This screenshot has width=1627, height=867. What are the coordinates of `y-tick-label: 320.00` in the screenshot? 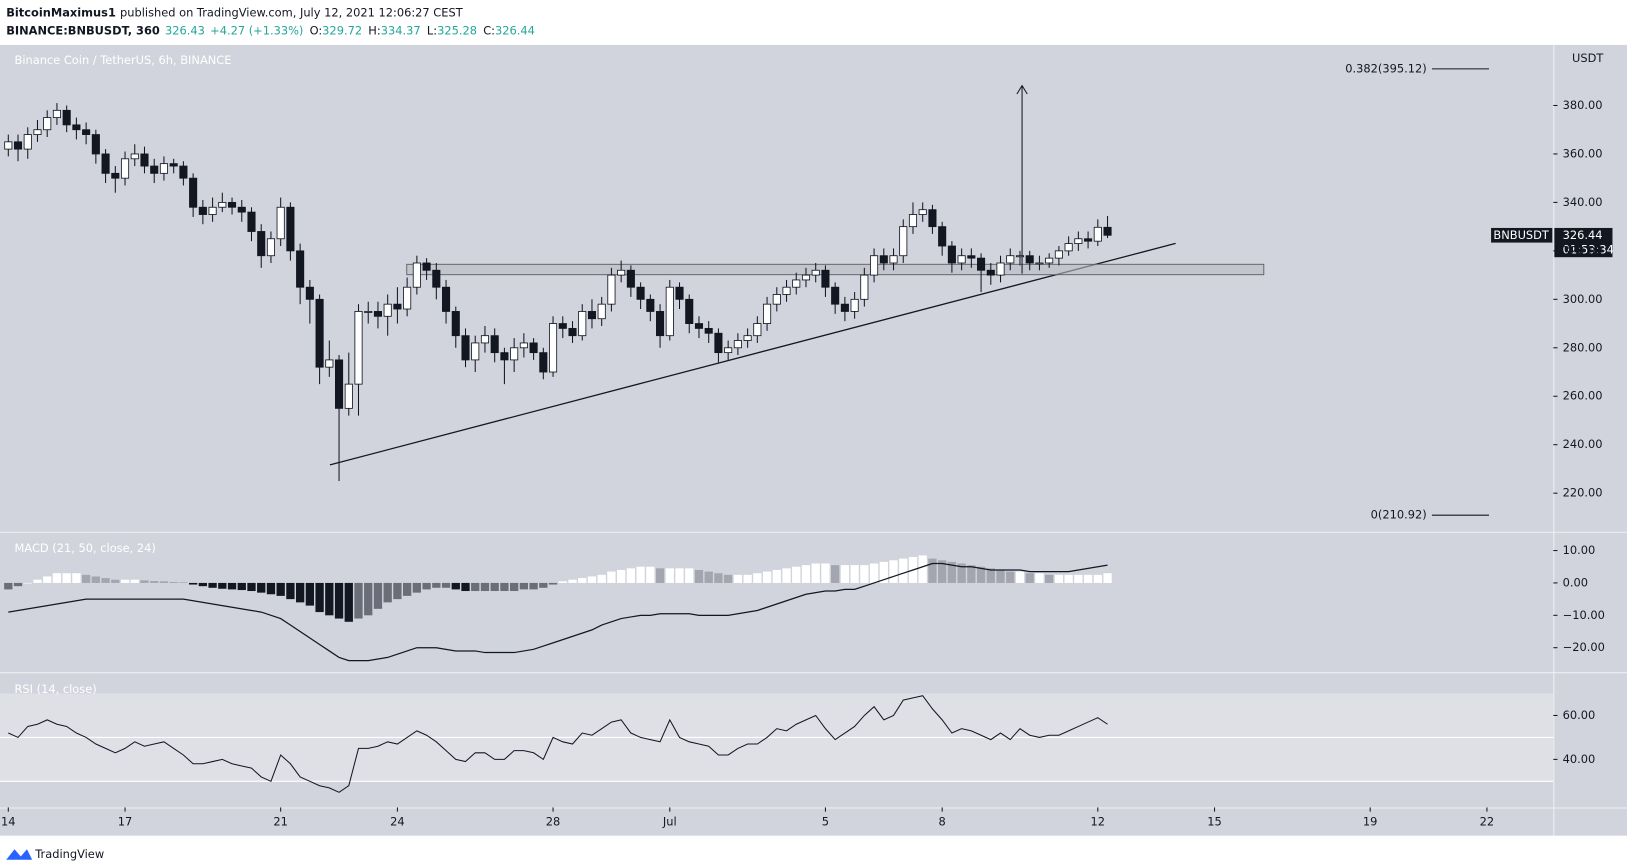 It's located at (1583, 250).